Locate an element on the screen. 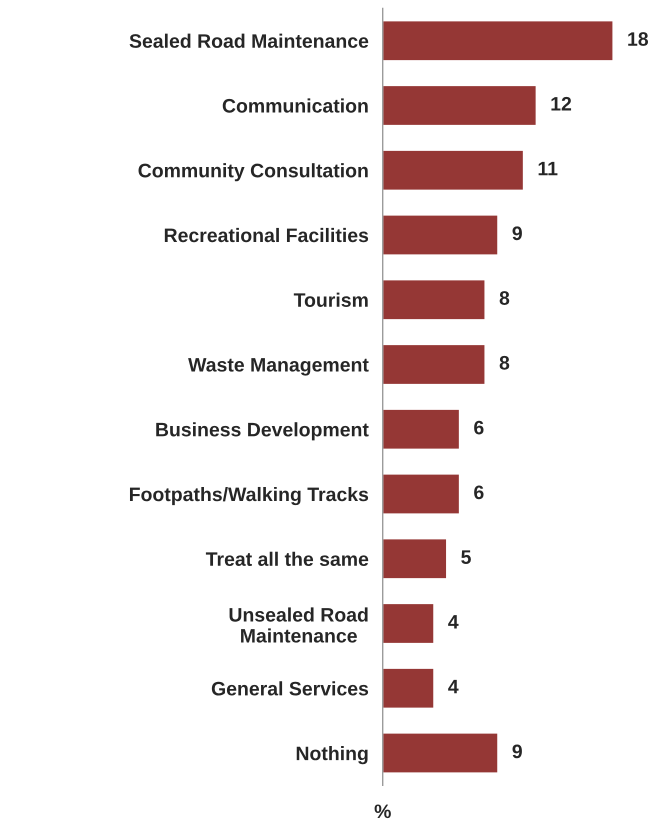 Image resolution: width=668 pixels, height=832 pixels. data-label: 18 is located at coordinates (638, 39).